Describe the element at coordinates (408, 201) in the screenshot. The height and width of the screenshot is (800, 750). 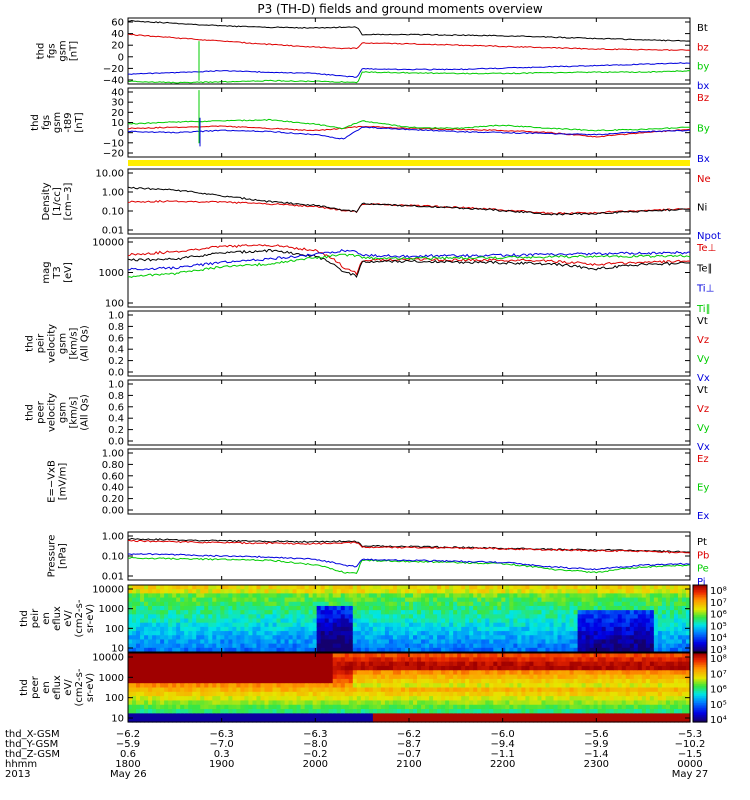
I see `series-line-Ni` at that location.